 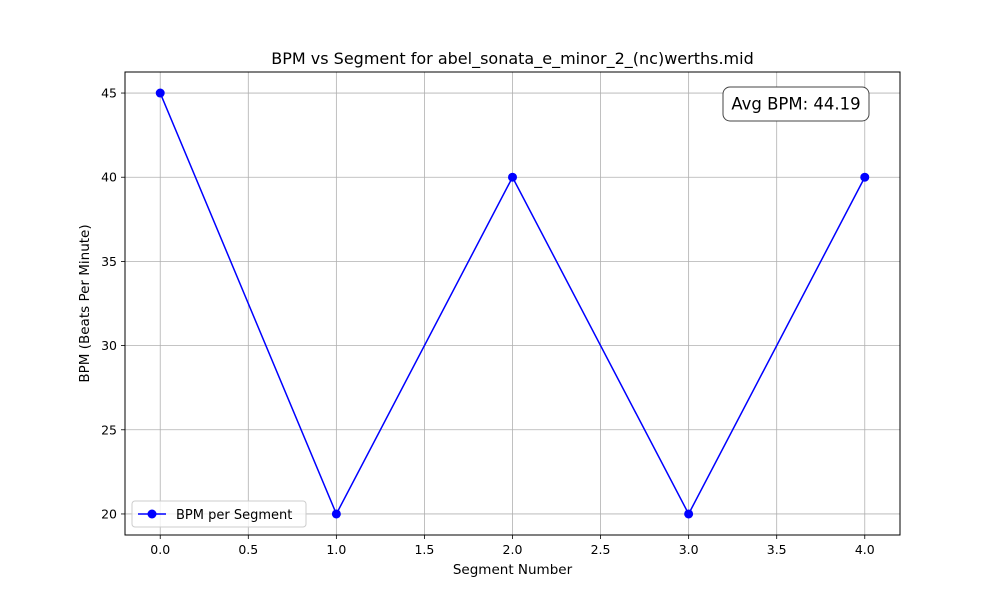 What do you see at coordinates (601, 549) in the screenshot?
I see `x-tick-label: 2.5` at bounding box center [601, 549].